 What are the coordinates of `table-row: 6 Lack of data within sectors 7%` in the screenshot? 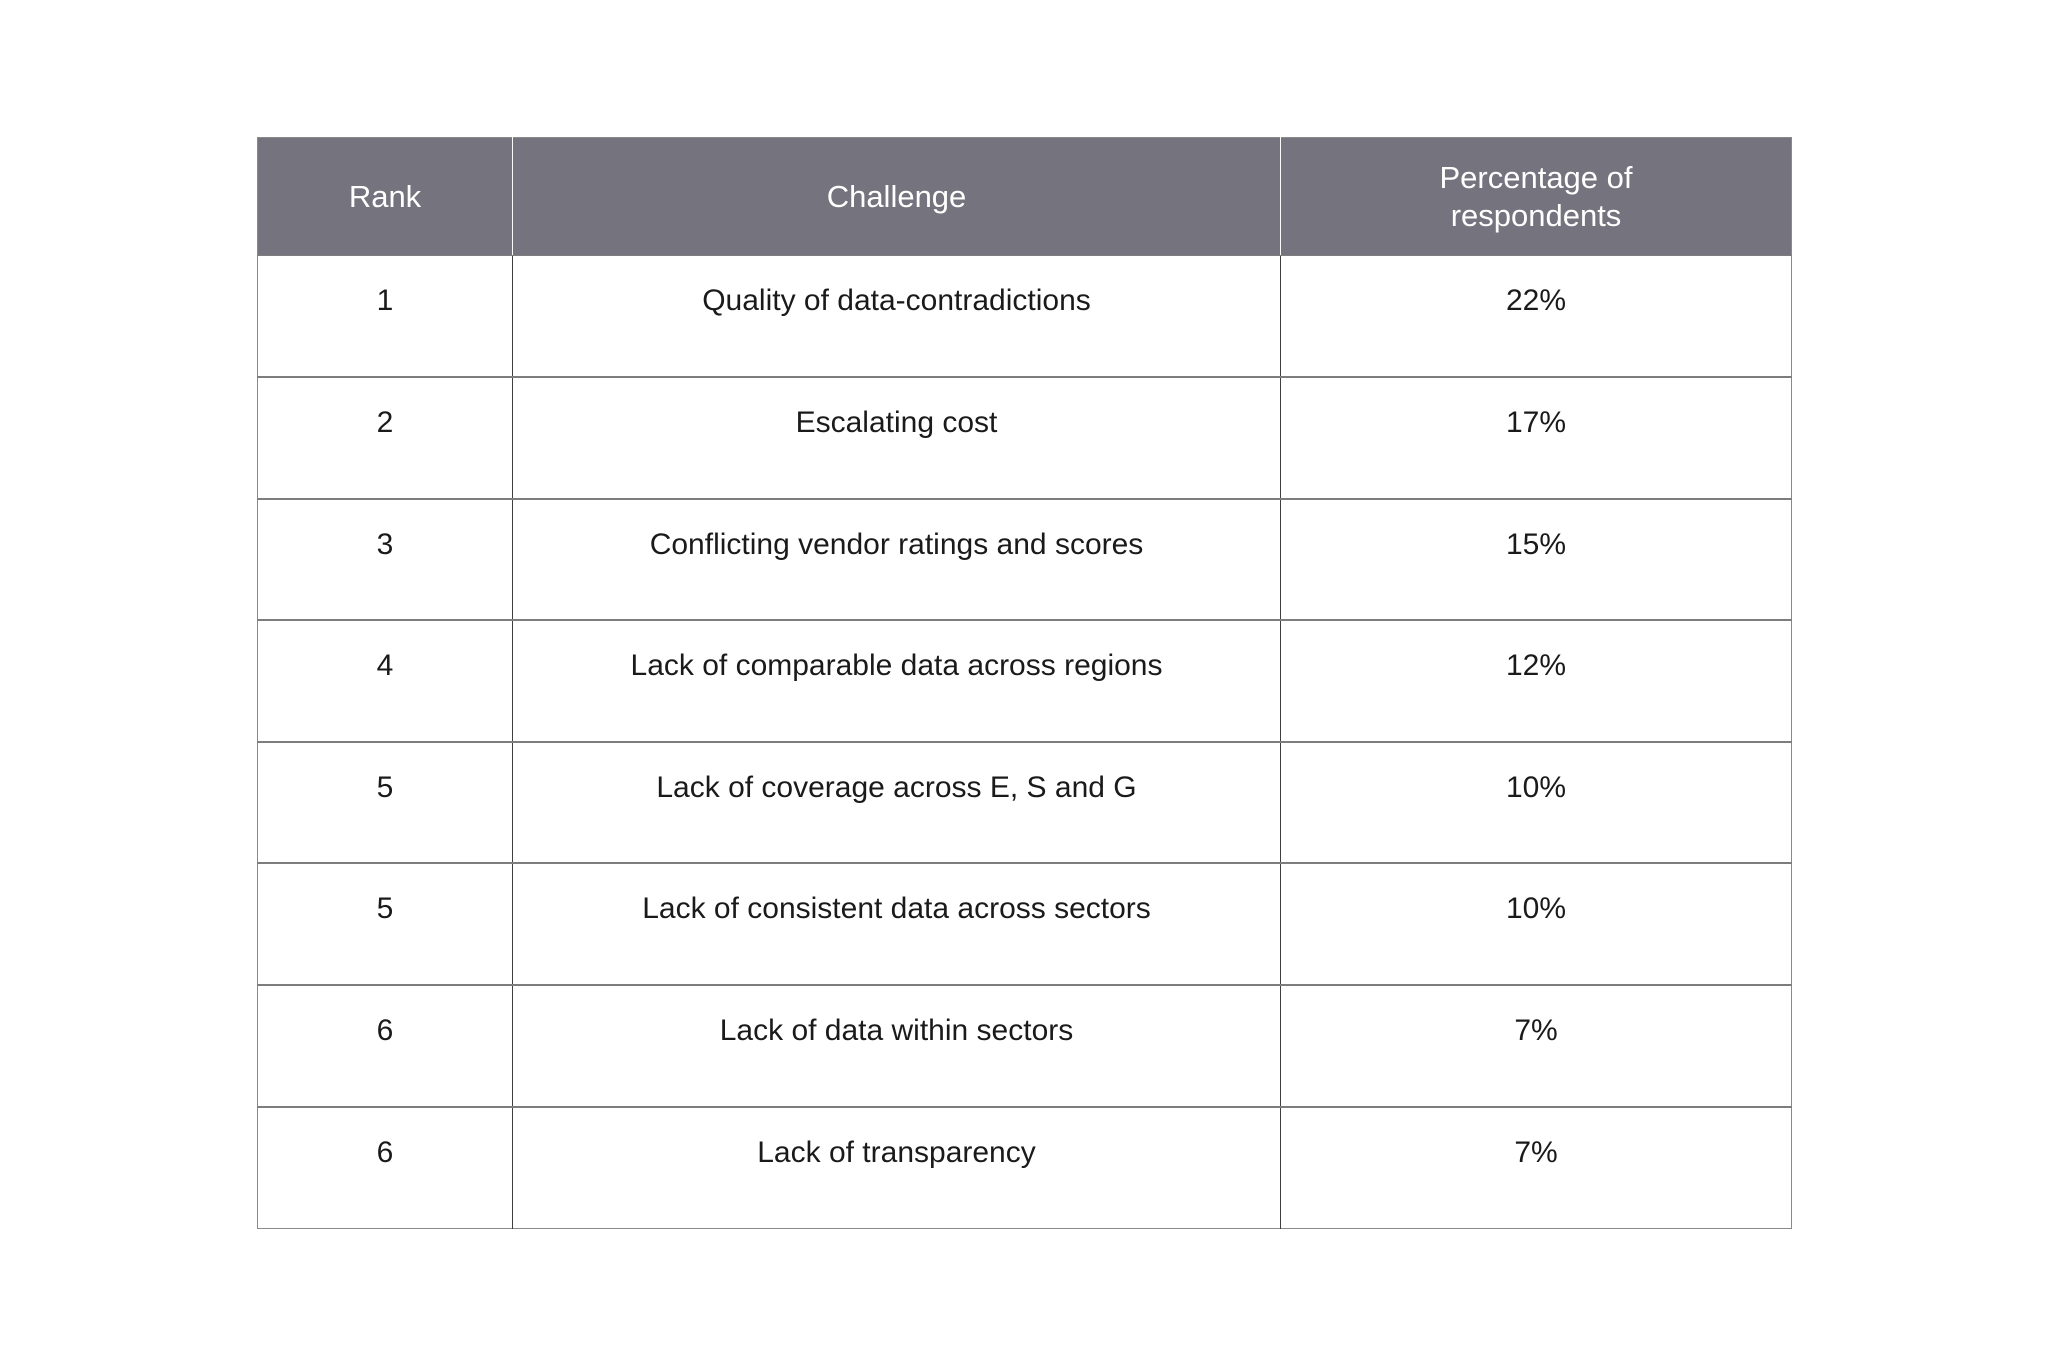 It's located at (1024, 1046).